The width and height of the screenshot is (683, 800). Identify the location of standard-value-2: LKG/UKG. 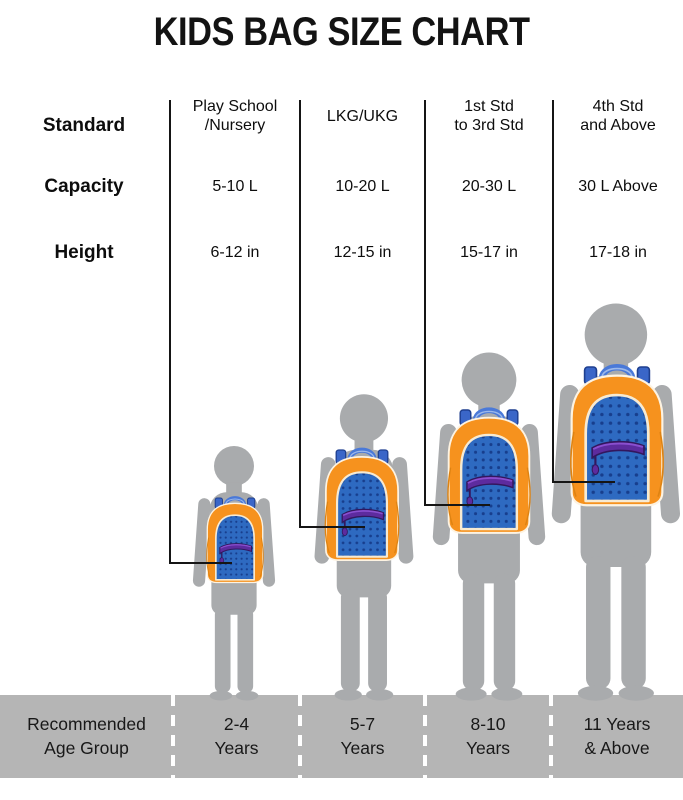
(362, 116).